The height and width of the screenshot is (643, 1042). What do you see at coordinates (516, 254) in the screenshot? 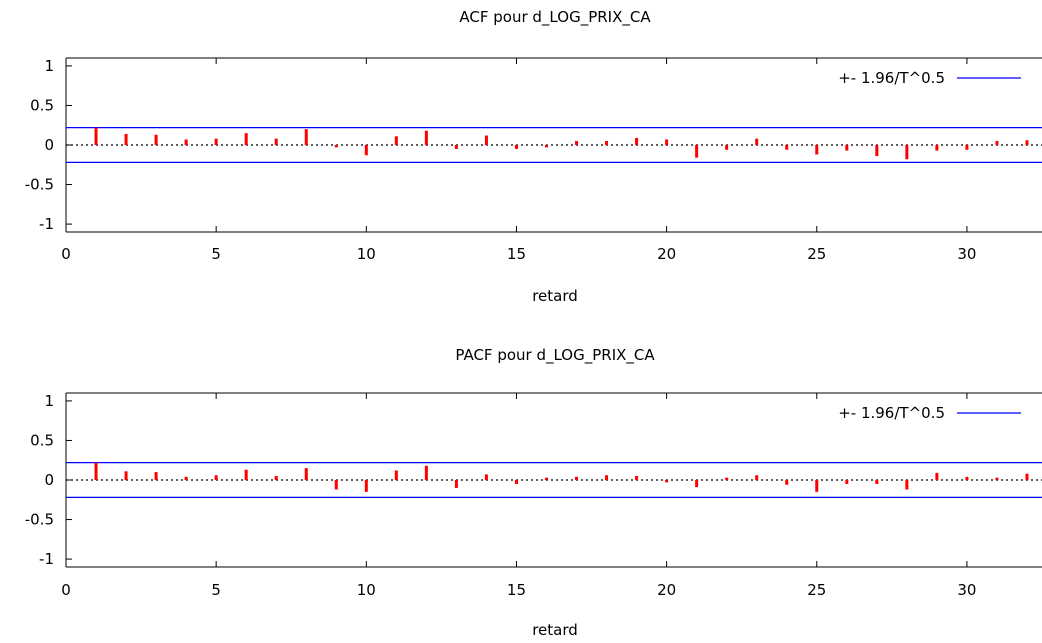
I see `acf-xtick-label: 15` at bounding box center [516, 254].